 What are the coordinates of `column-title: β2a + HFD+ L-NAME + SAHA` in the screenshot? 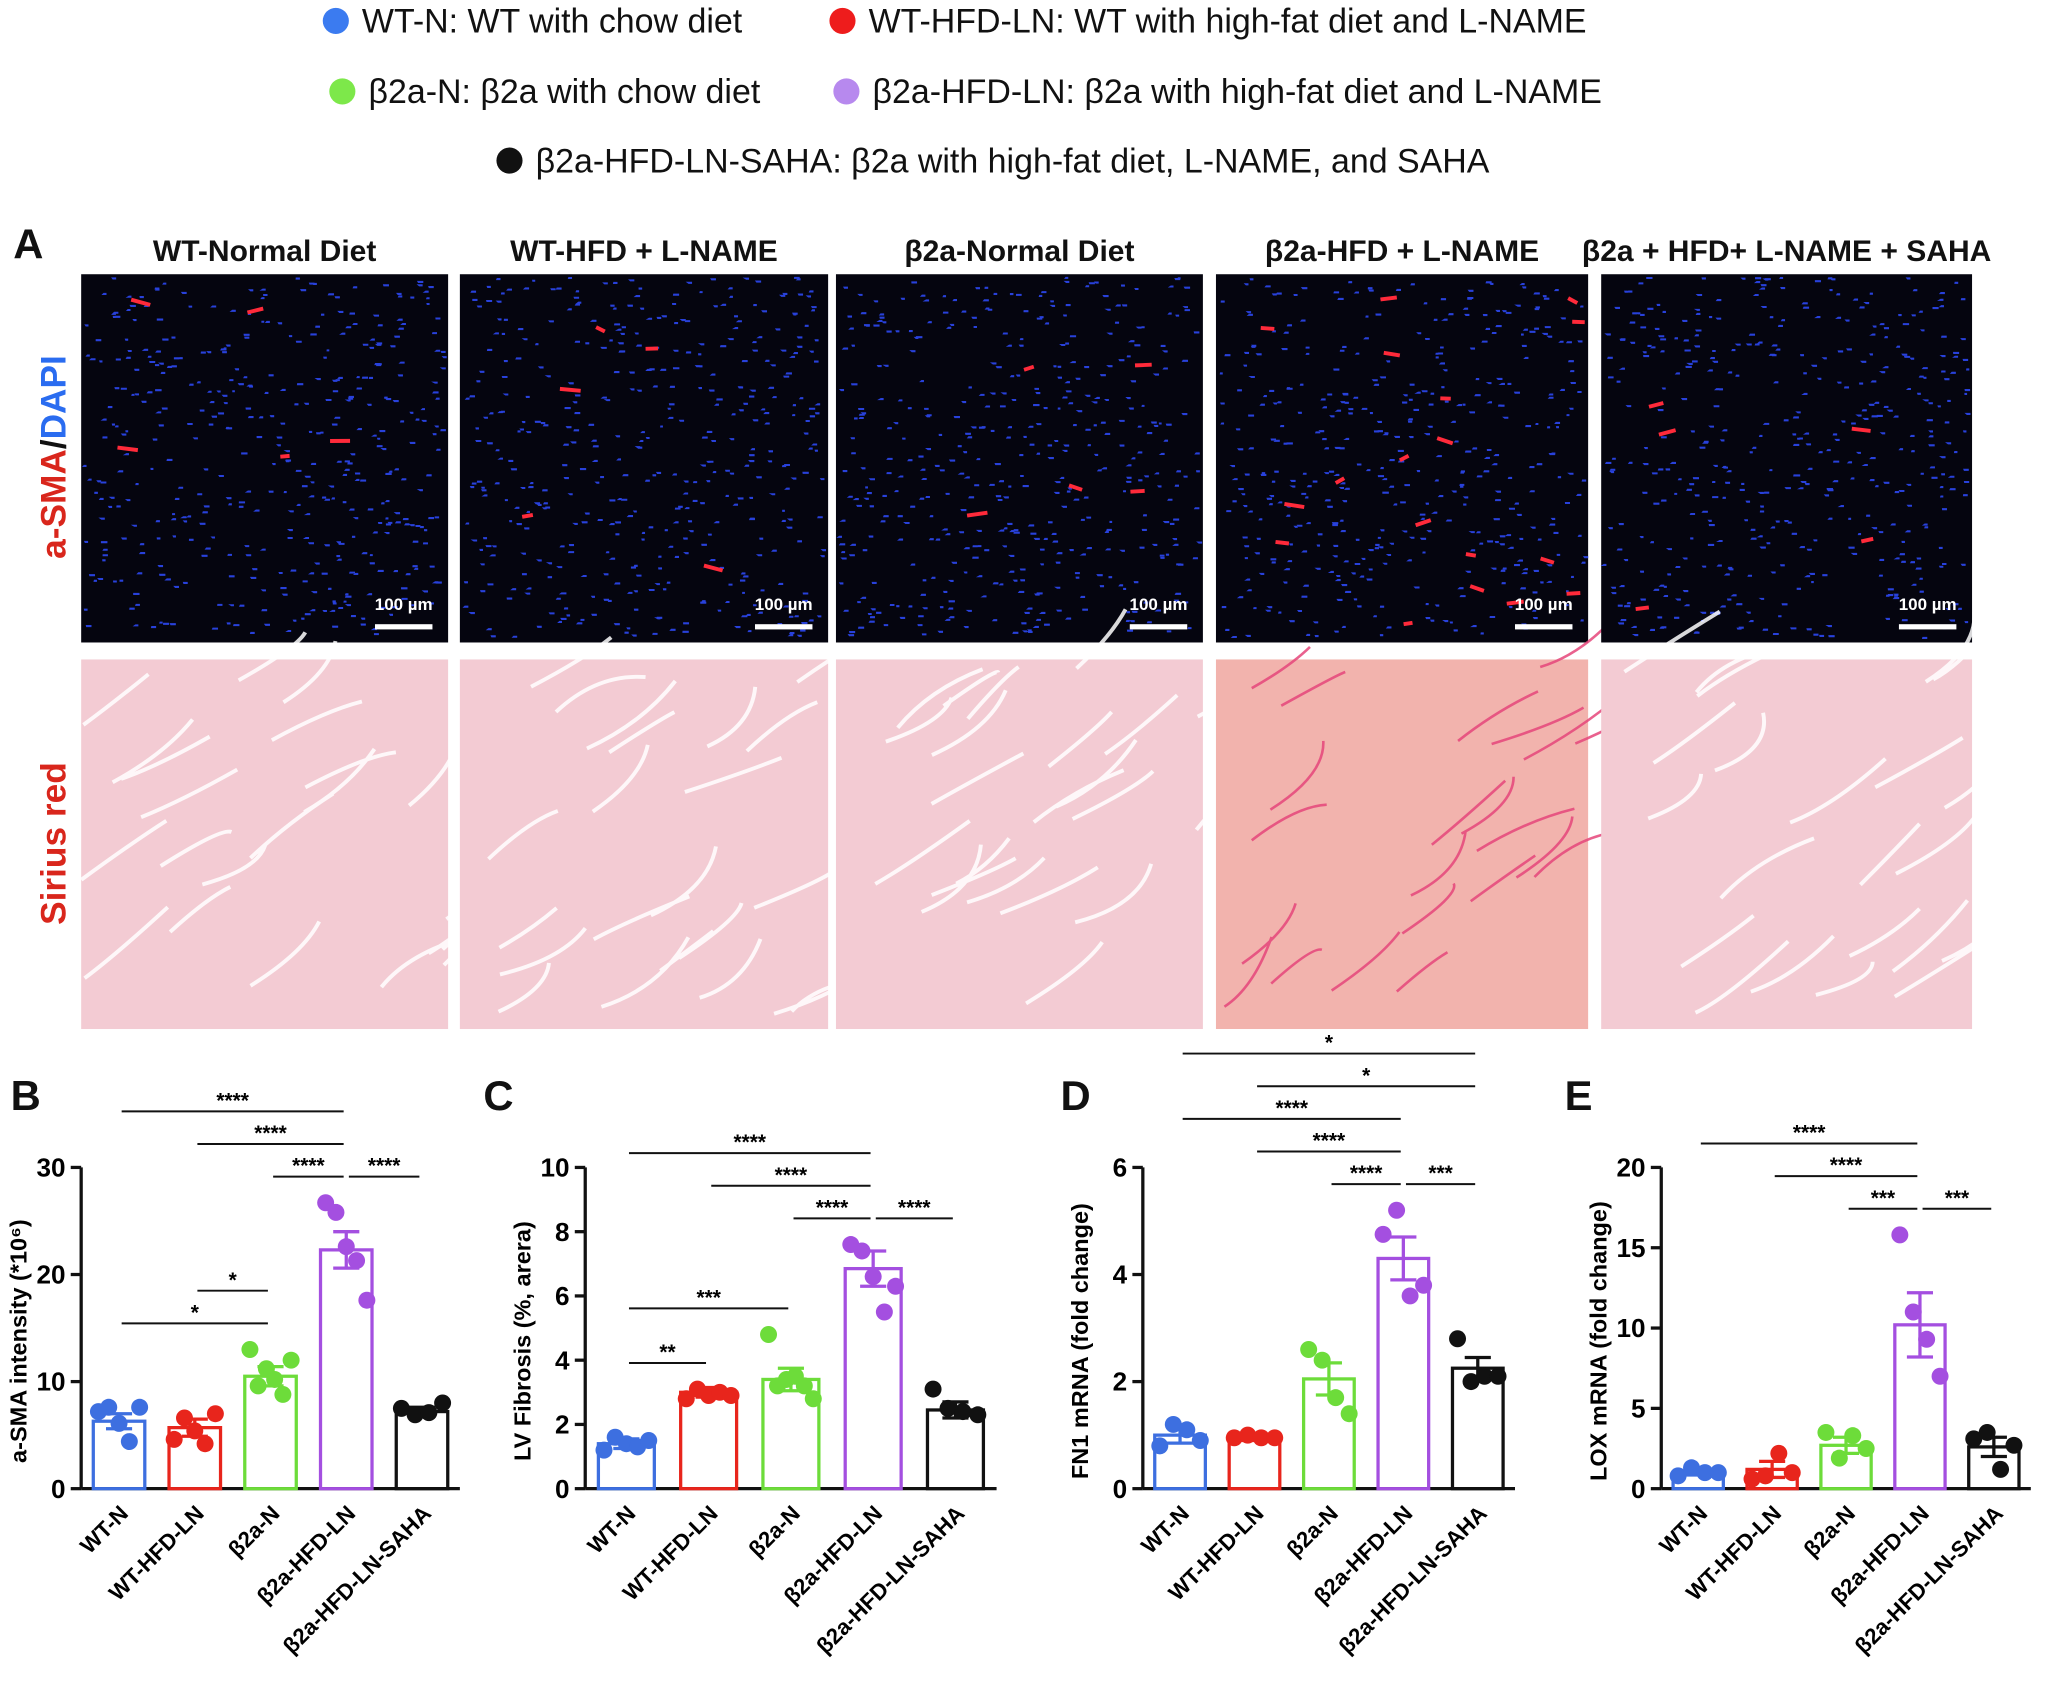 It's located at (1786, 251).